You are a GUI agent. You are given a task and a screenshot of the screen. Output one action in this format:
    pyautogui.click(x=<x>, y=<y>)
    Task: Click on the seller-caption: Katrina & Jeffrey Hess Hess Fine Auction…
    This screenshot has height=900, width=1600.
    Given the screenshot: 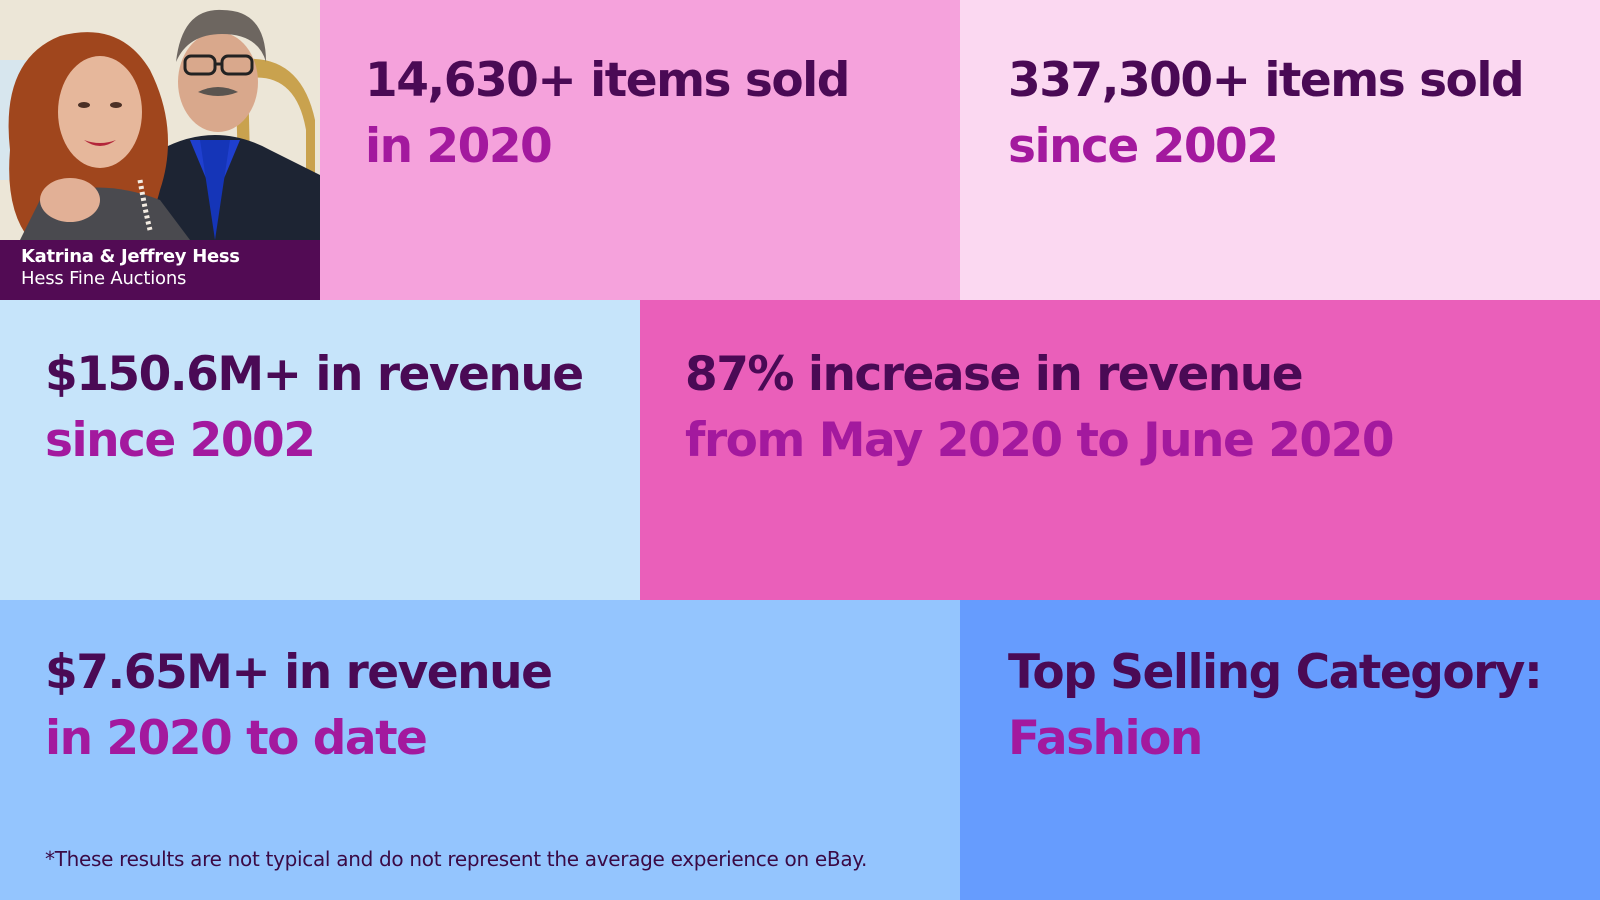 What is the action you would take?
    pyautogui.click(x=160, y=270)
    